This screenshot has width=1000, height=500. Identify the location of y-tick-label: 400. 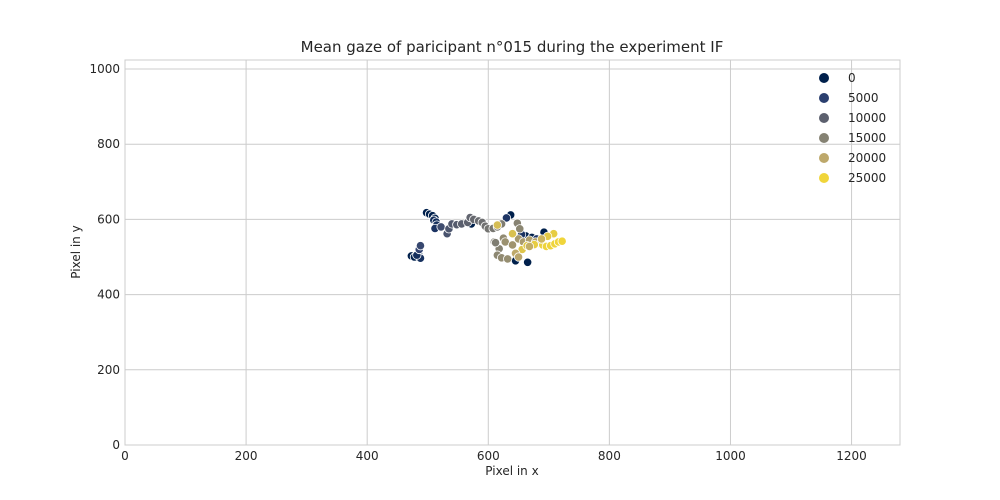
(108, 295).